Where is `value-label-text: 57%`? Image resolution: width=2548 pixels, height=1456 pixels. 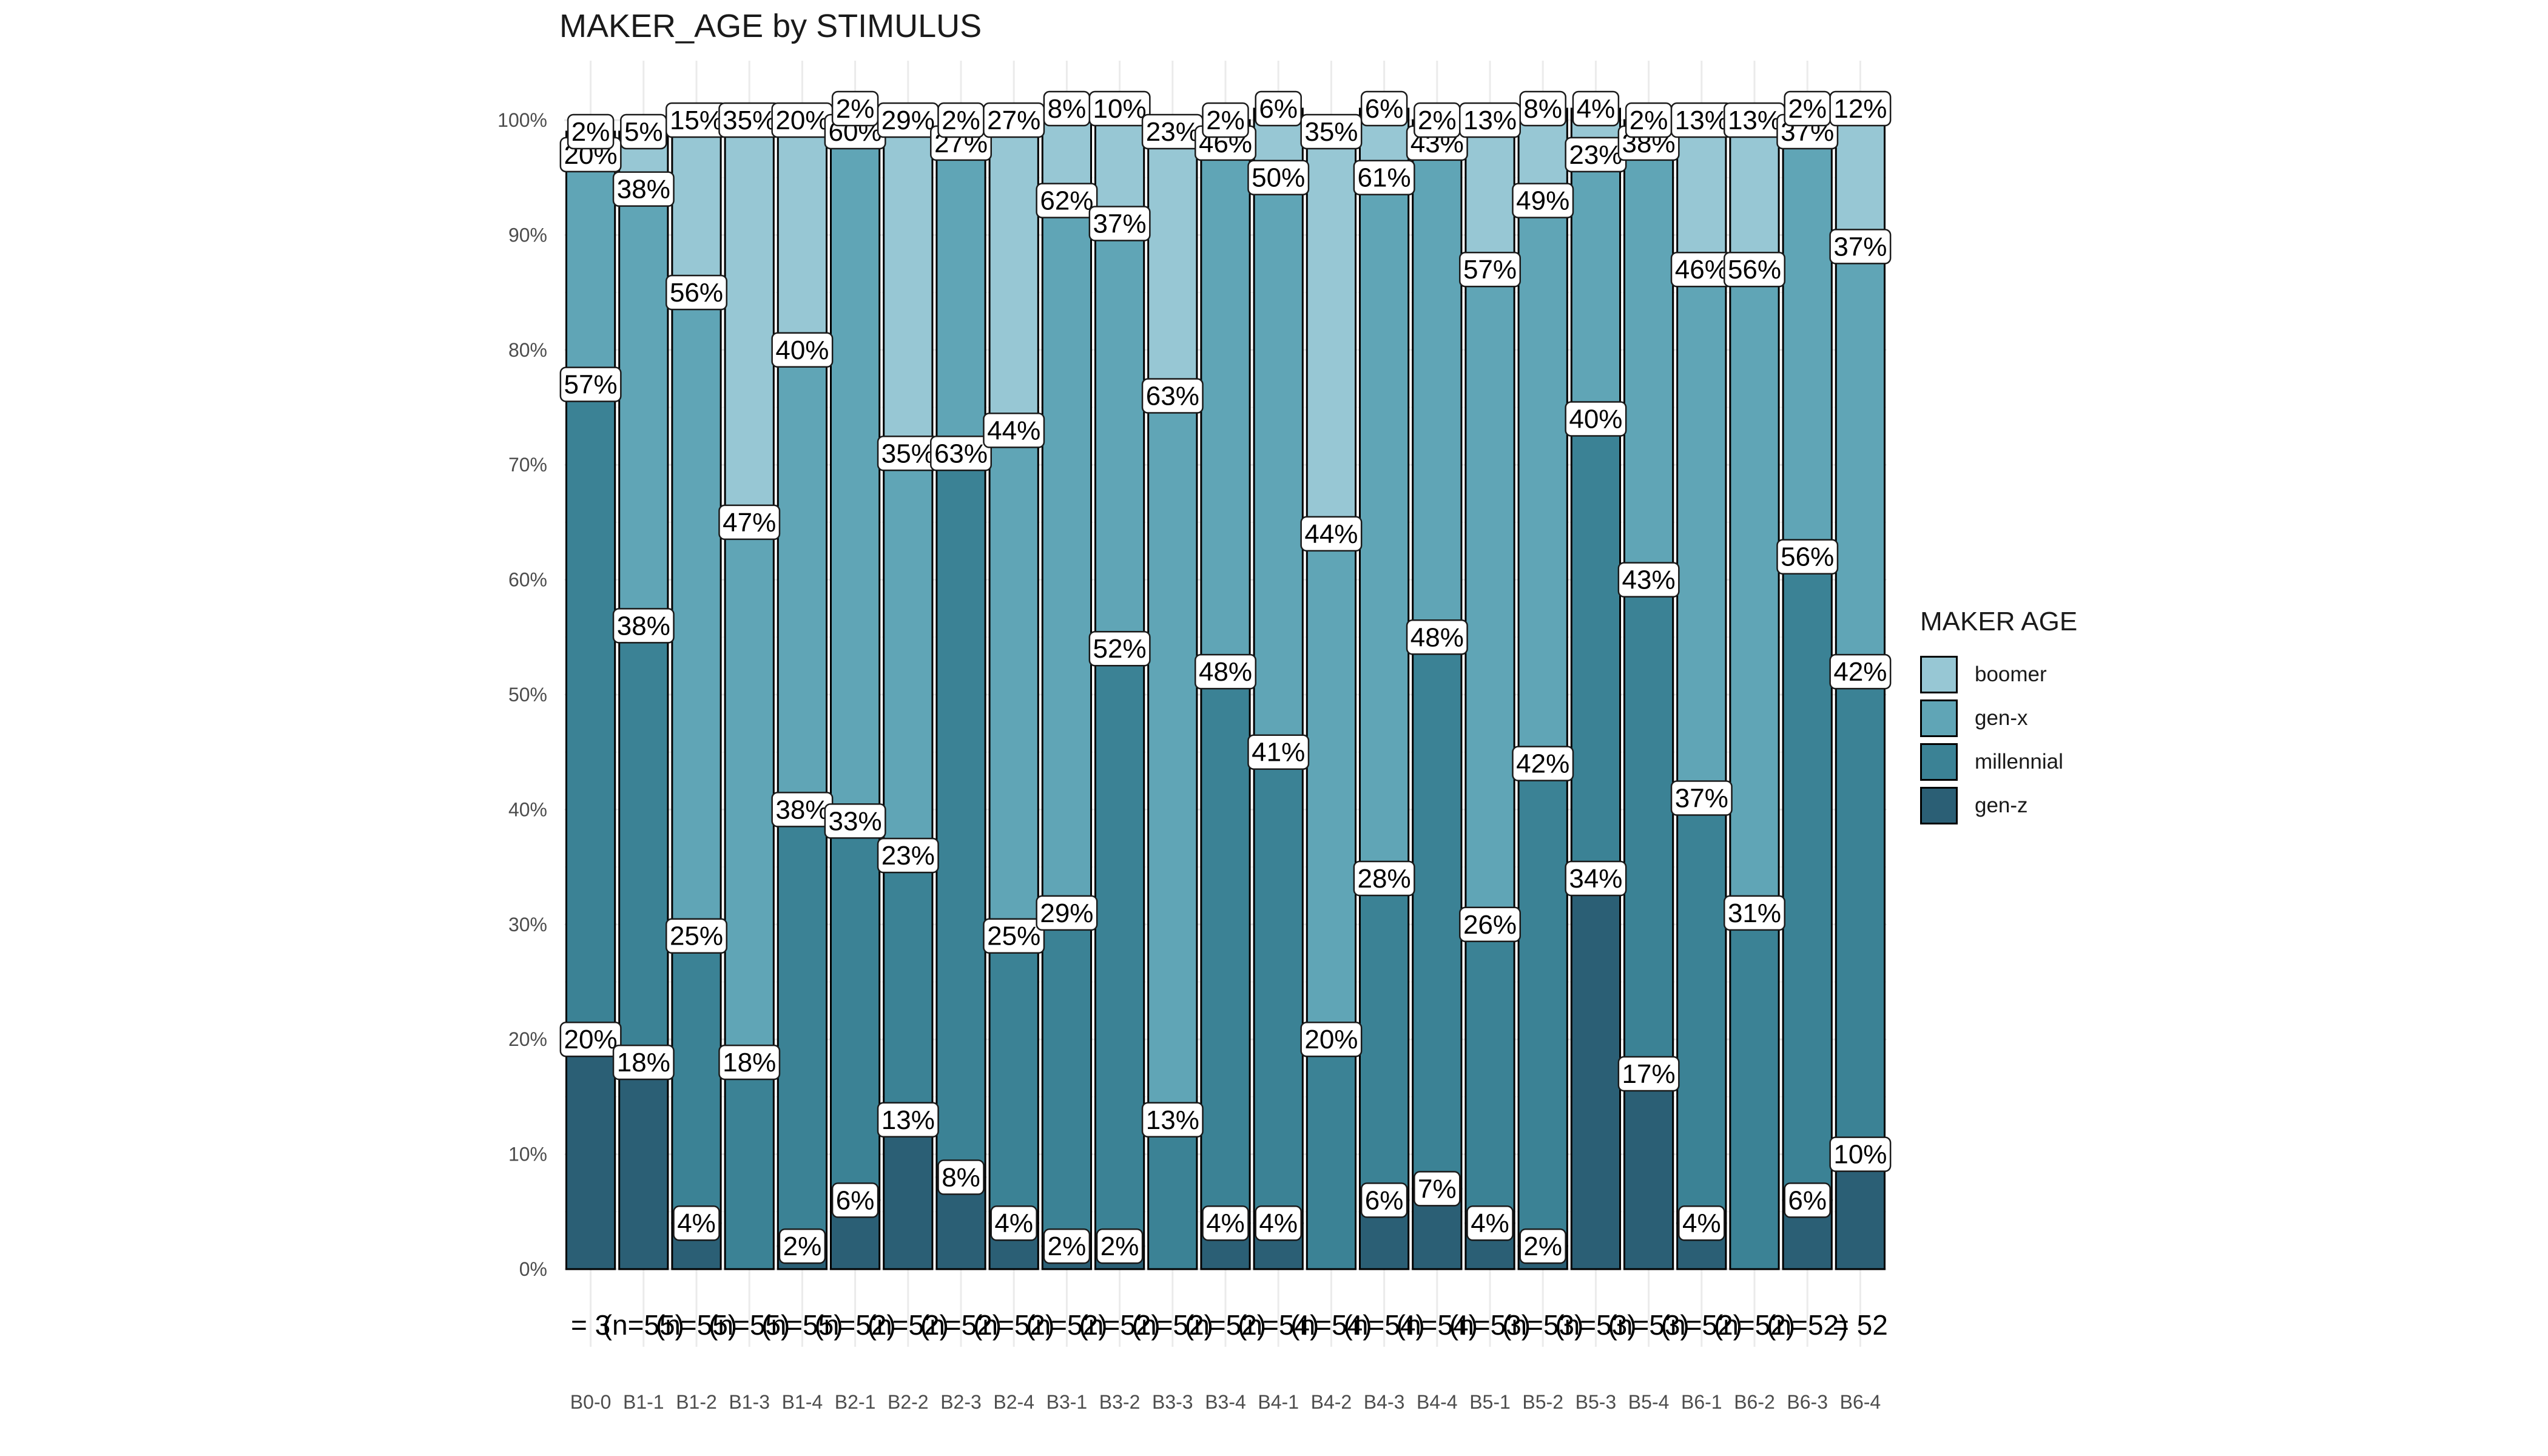
value-label-text: 57% is located at coordinates (1490, 270).